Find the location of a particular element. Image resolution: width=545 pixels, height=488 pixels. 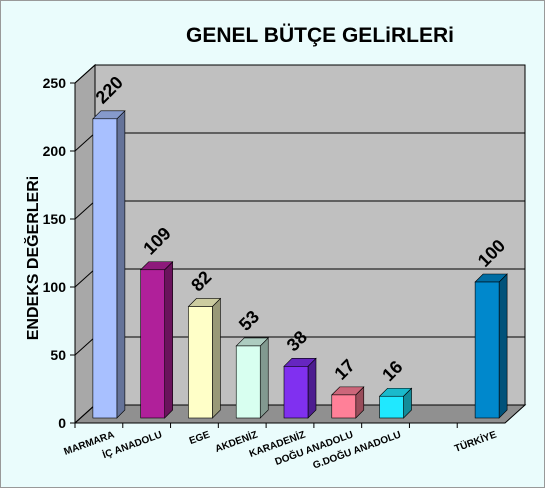

y-tick-label: 250 is located at coordinates (55, 83).